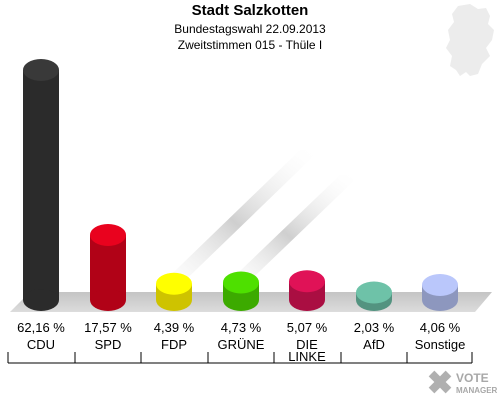 The width and height of the screenshot is (500, 400). I want to click on category-label: SPD, so click(108, 344).